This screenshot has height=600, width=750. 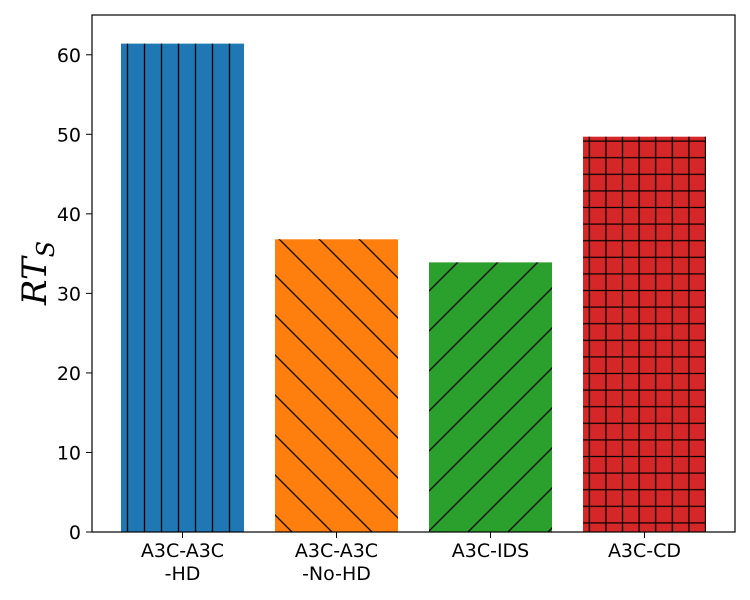 What do you see at coordinates (183, 574) in the screenshot?
I see `x-tick-label: -HD` at bounding box center [183, 574].